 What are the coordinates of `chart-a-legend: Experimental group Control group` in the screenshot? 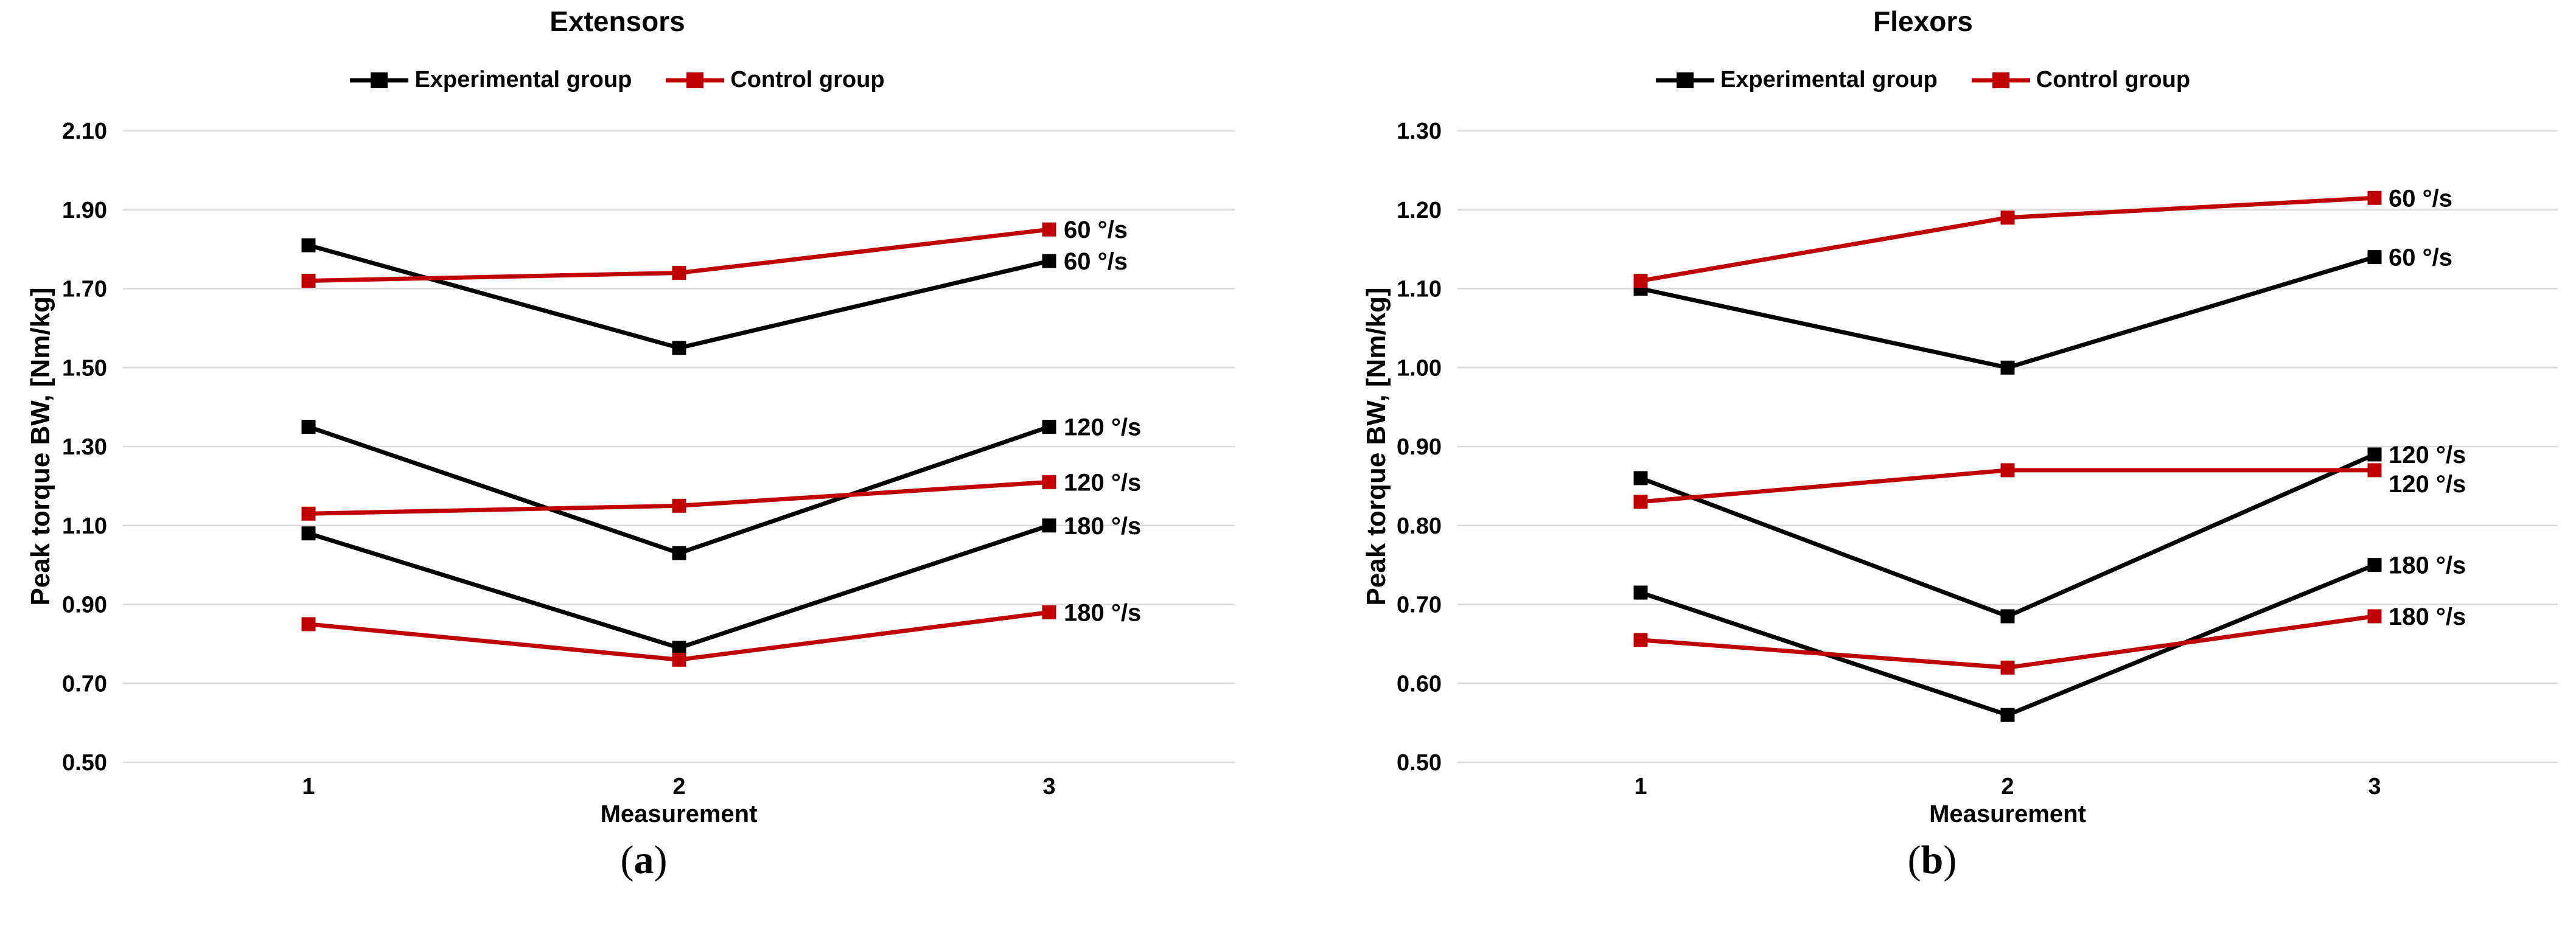 It's located at (617, 80).